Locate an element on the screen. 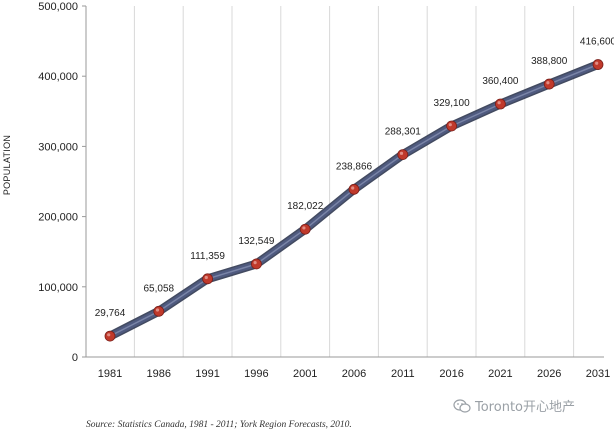  data-label: 416,600 is located at coordinates (597, 42).